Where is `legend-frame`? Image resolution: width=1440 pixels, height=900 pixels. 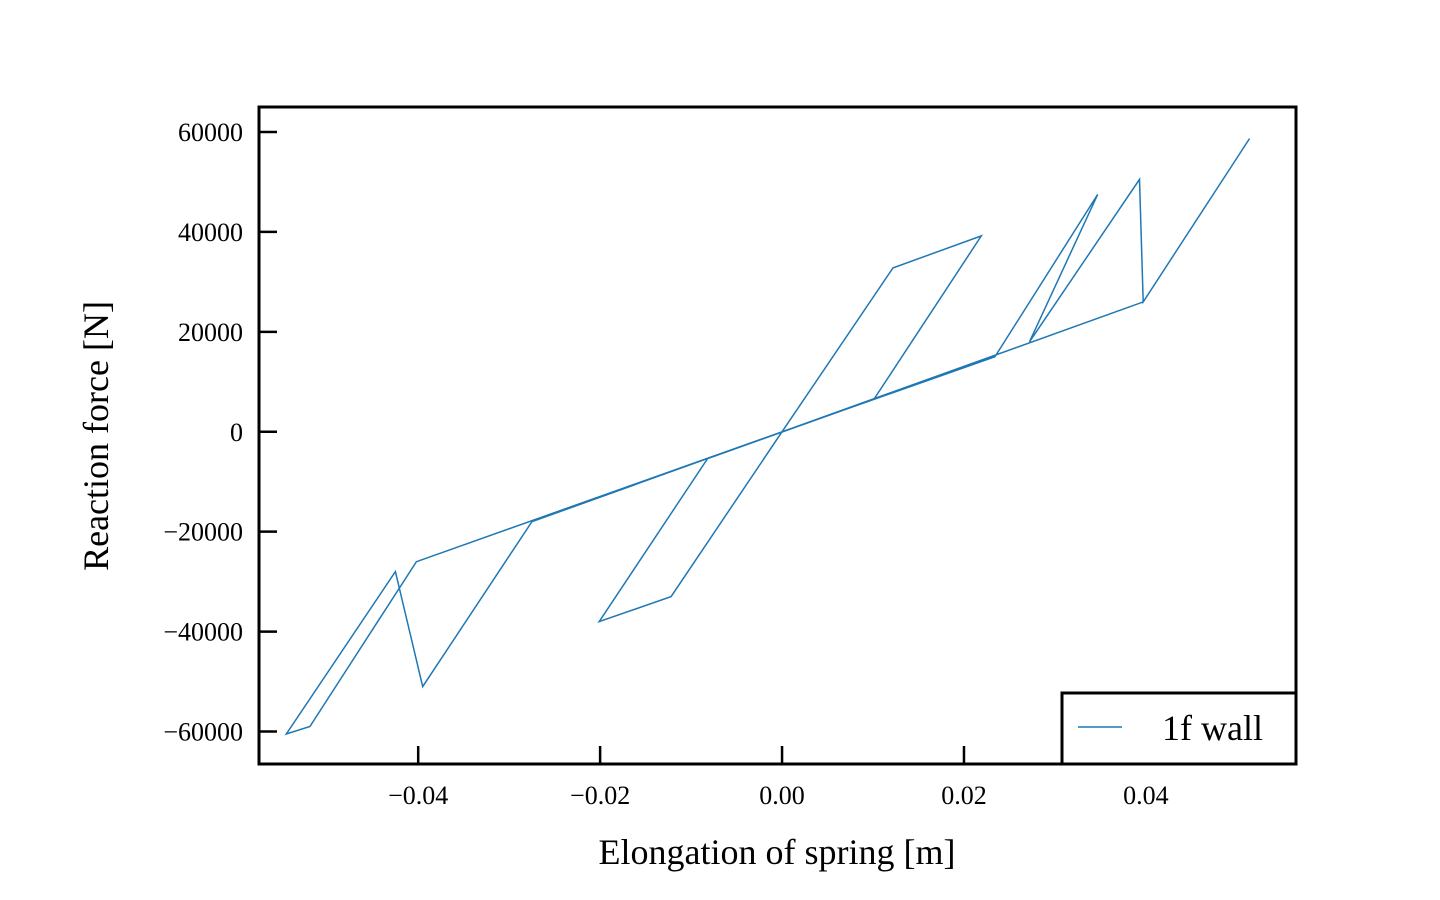
legend-frame is located at coordinates (1179, 728).